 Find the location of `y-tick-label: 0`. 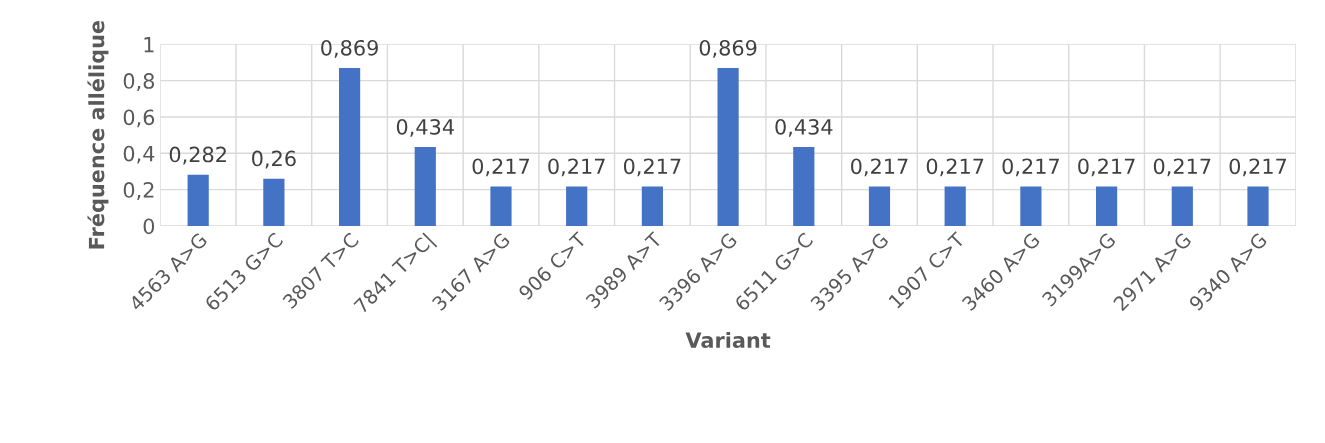

y-tick-label: 0 is located at coordinates (149, 226).